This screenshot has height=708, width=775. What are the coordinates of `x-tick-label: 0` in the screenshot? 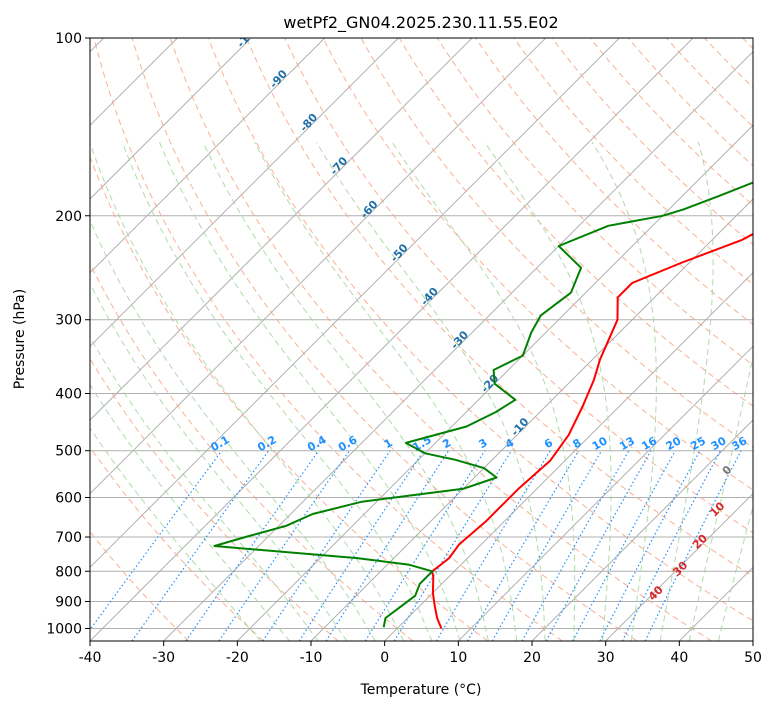 It's located at (384, 658).